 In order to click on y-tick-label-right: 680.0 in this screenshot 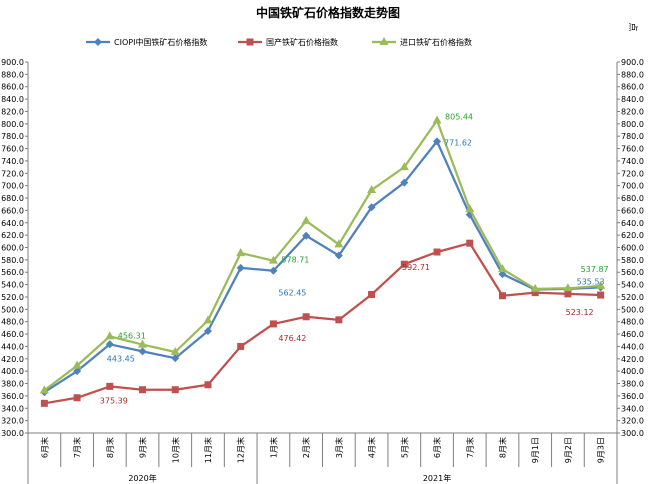, I will do `click(632, 198)`.